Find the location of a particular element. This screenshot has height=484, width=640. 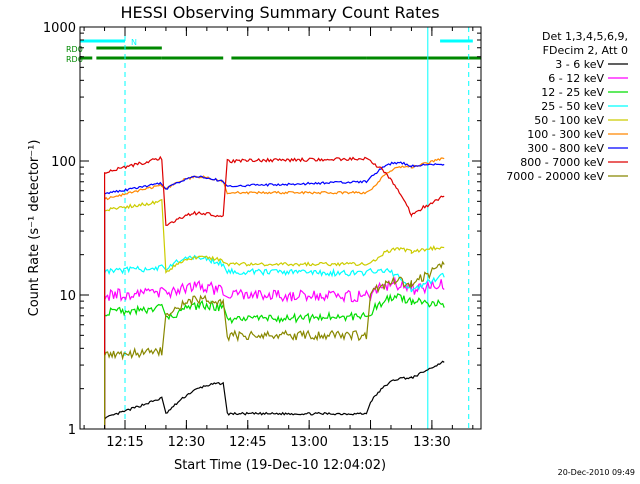

x-tick-label: 12:30 is located at coordinates (186, 442).